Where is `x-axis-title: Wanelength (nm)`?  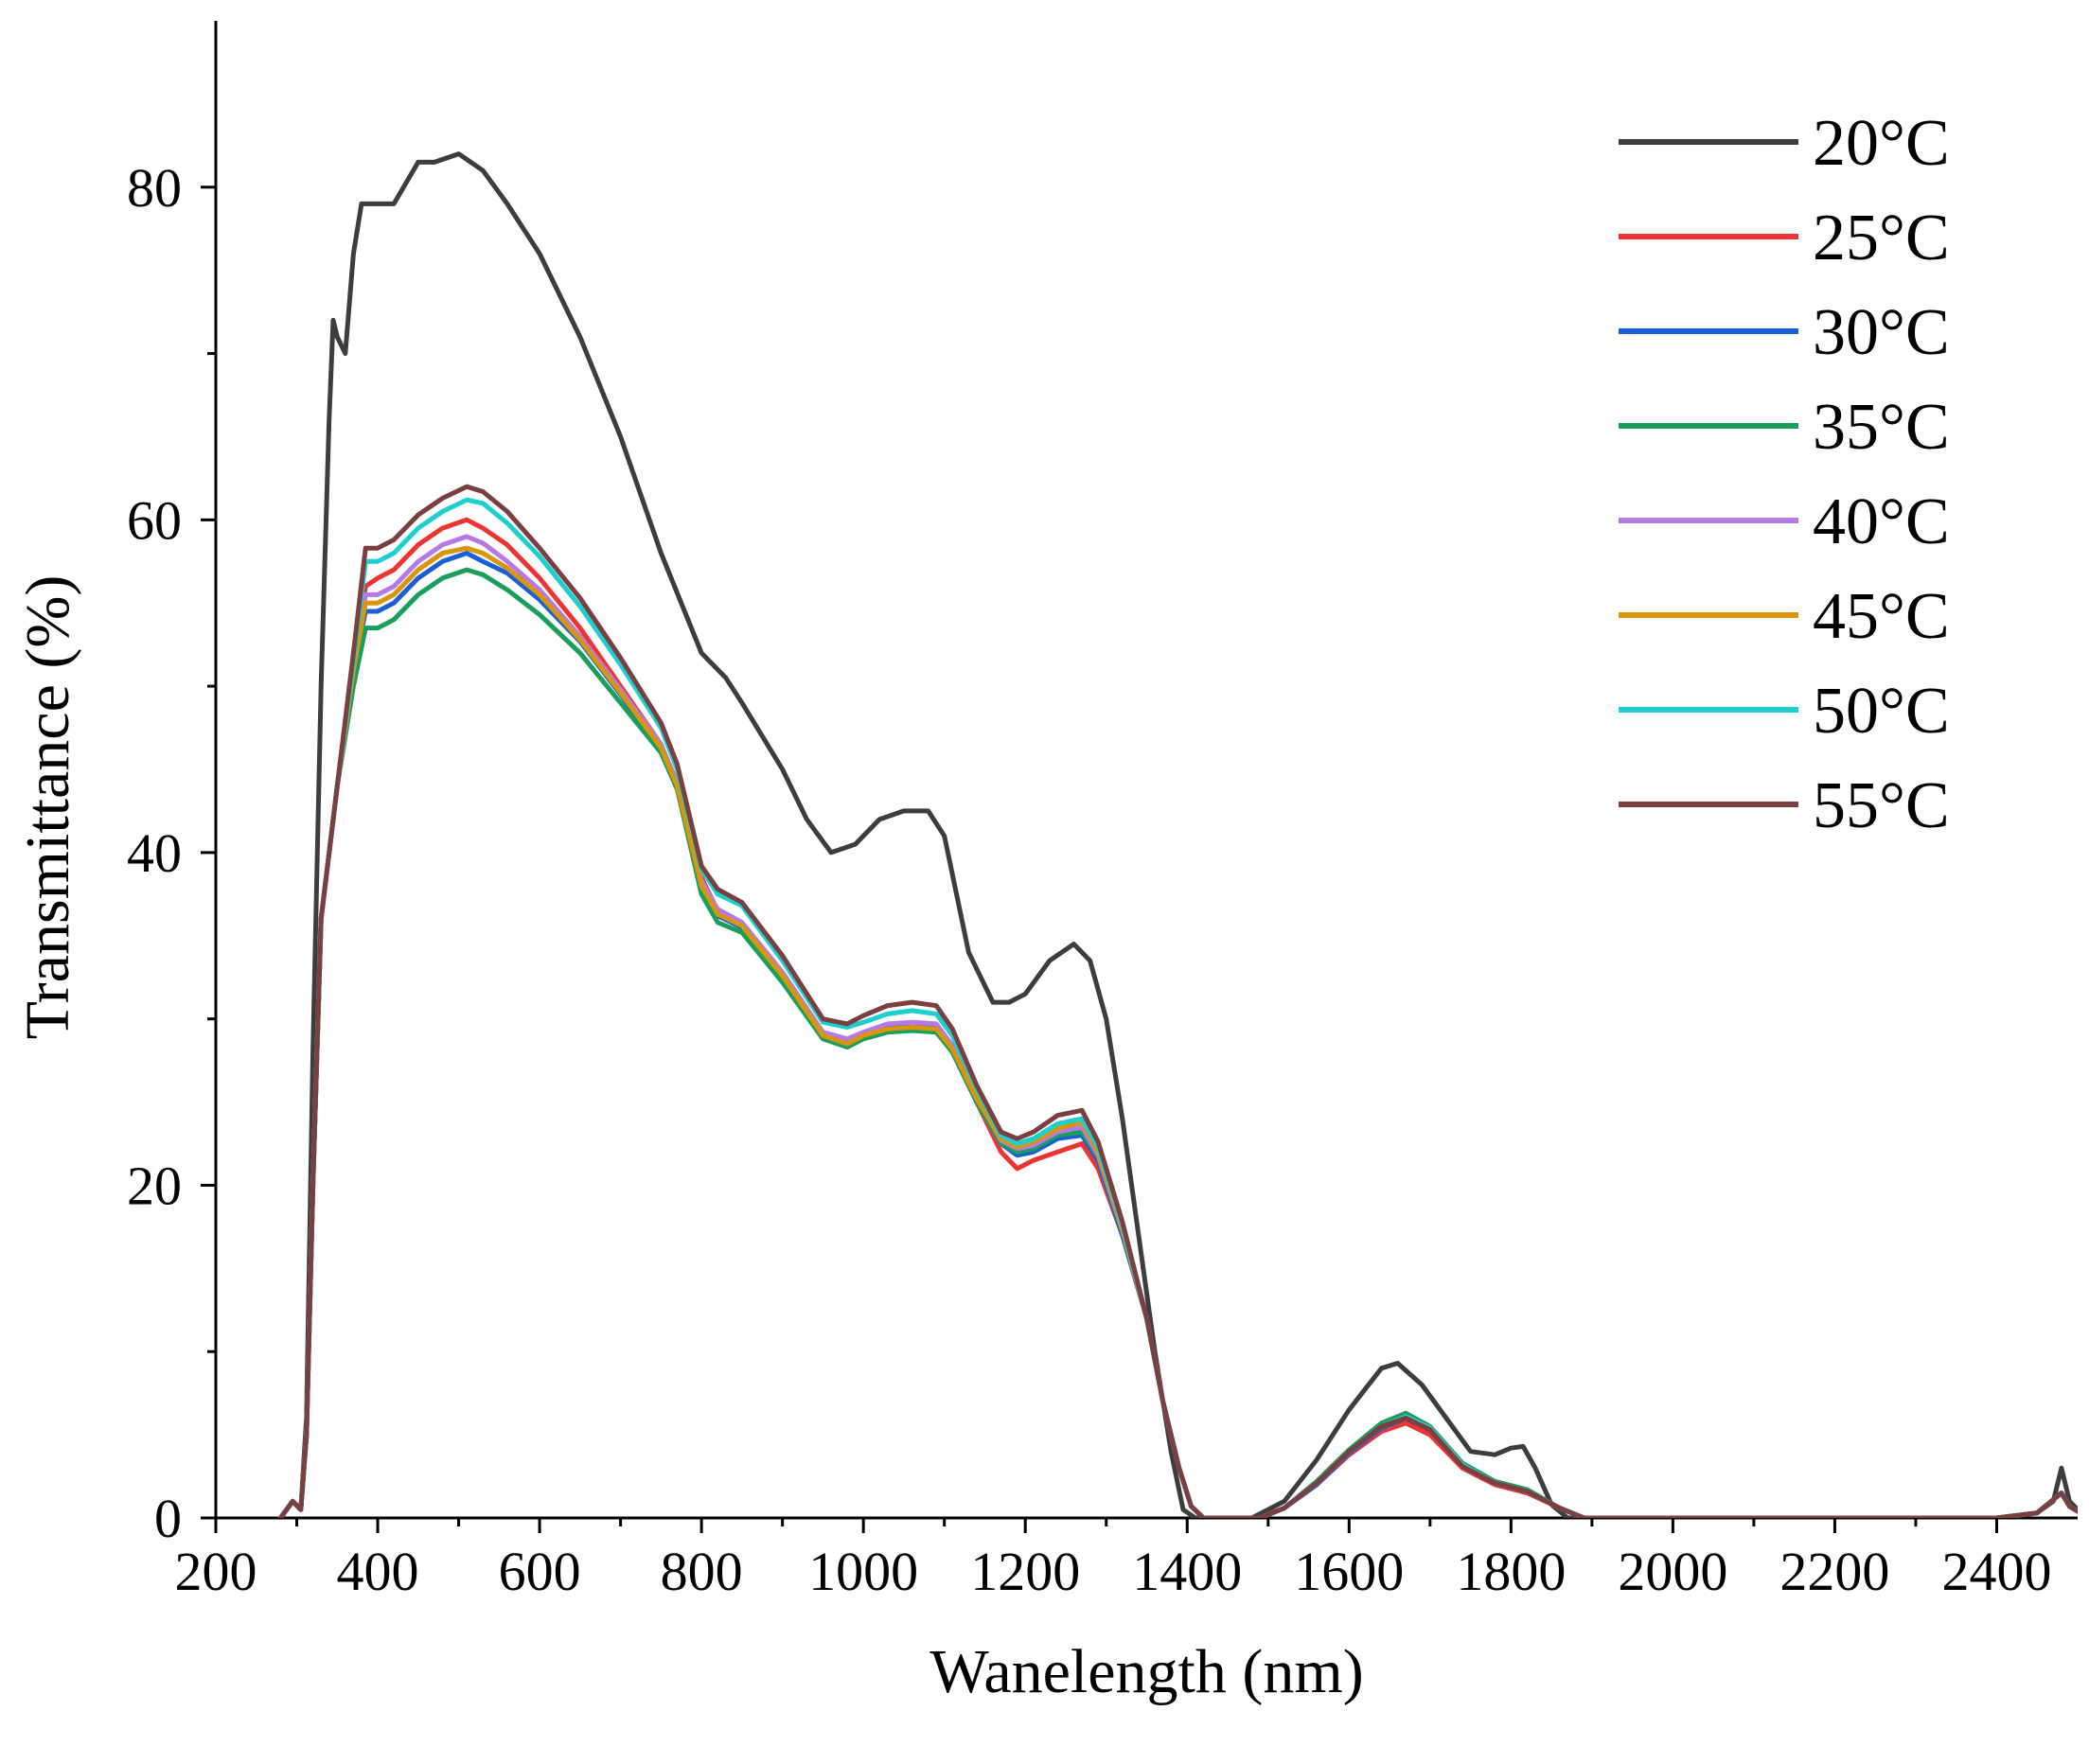
x-axis-title: Wanelength (nm) is located at coordinates (1146, 1671).